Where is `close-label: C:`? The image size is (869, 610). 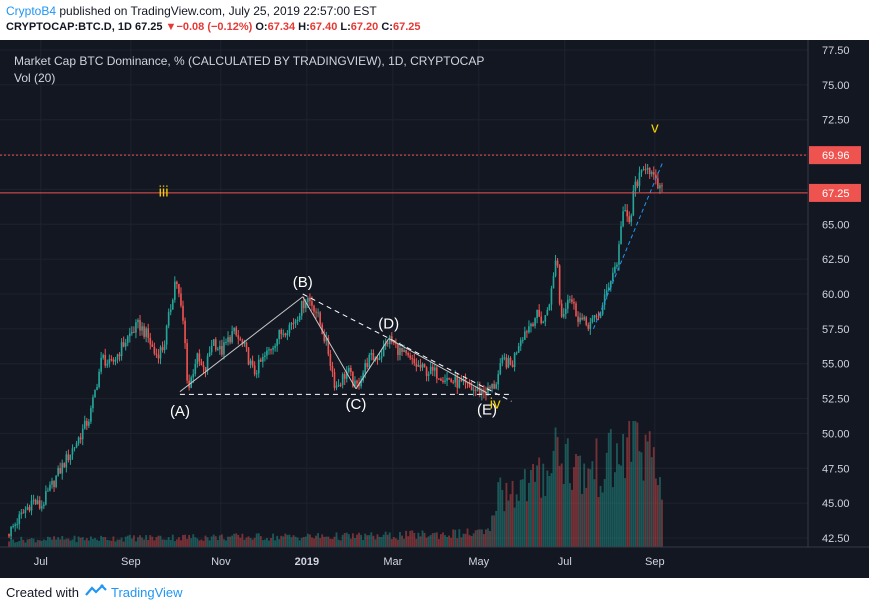
close-label: C: is located at coordinates (387, 27).